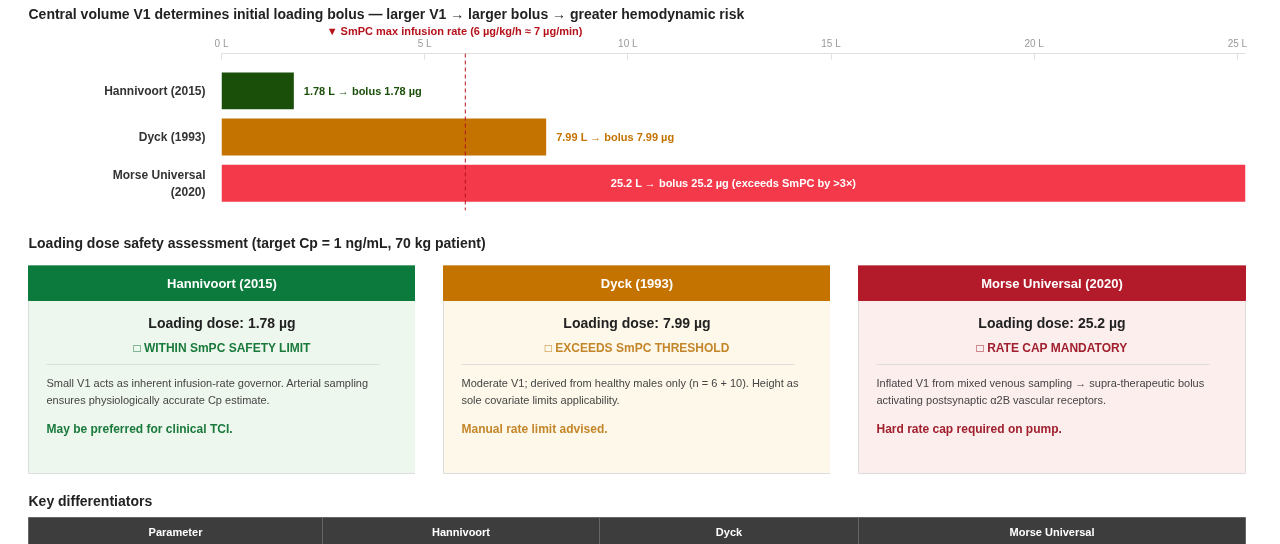 The height and width of the screenshot is (544, 1280). I want to click on text: □ EXCEEDS SmPC THRESHOLD, so click(637, 347).